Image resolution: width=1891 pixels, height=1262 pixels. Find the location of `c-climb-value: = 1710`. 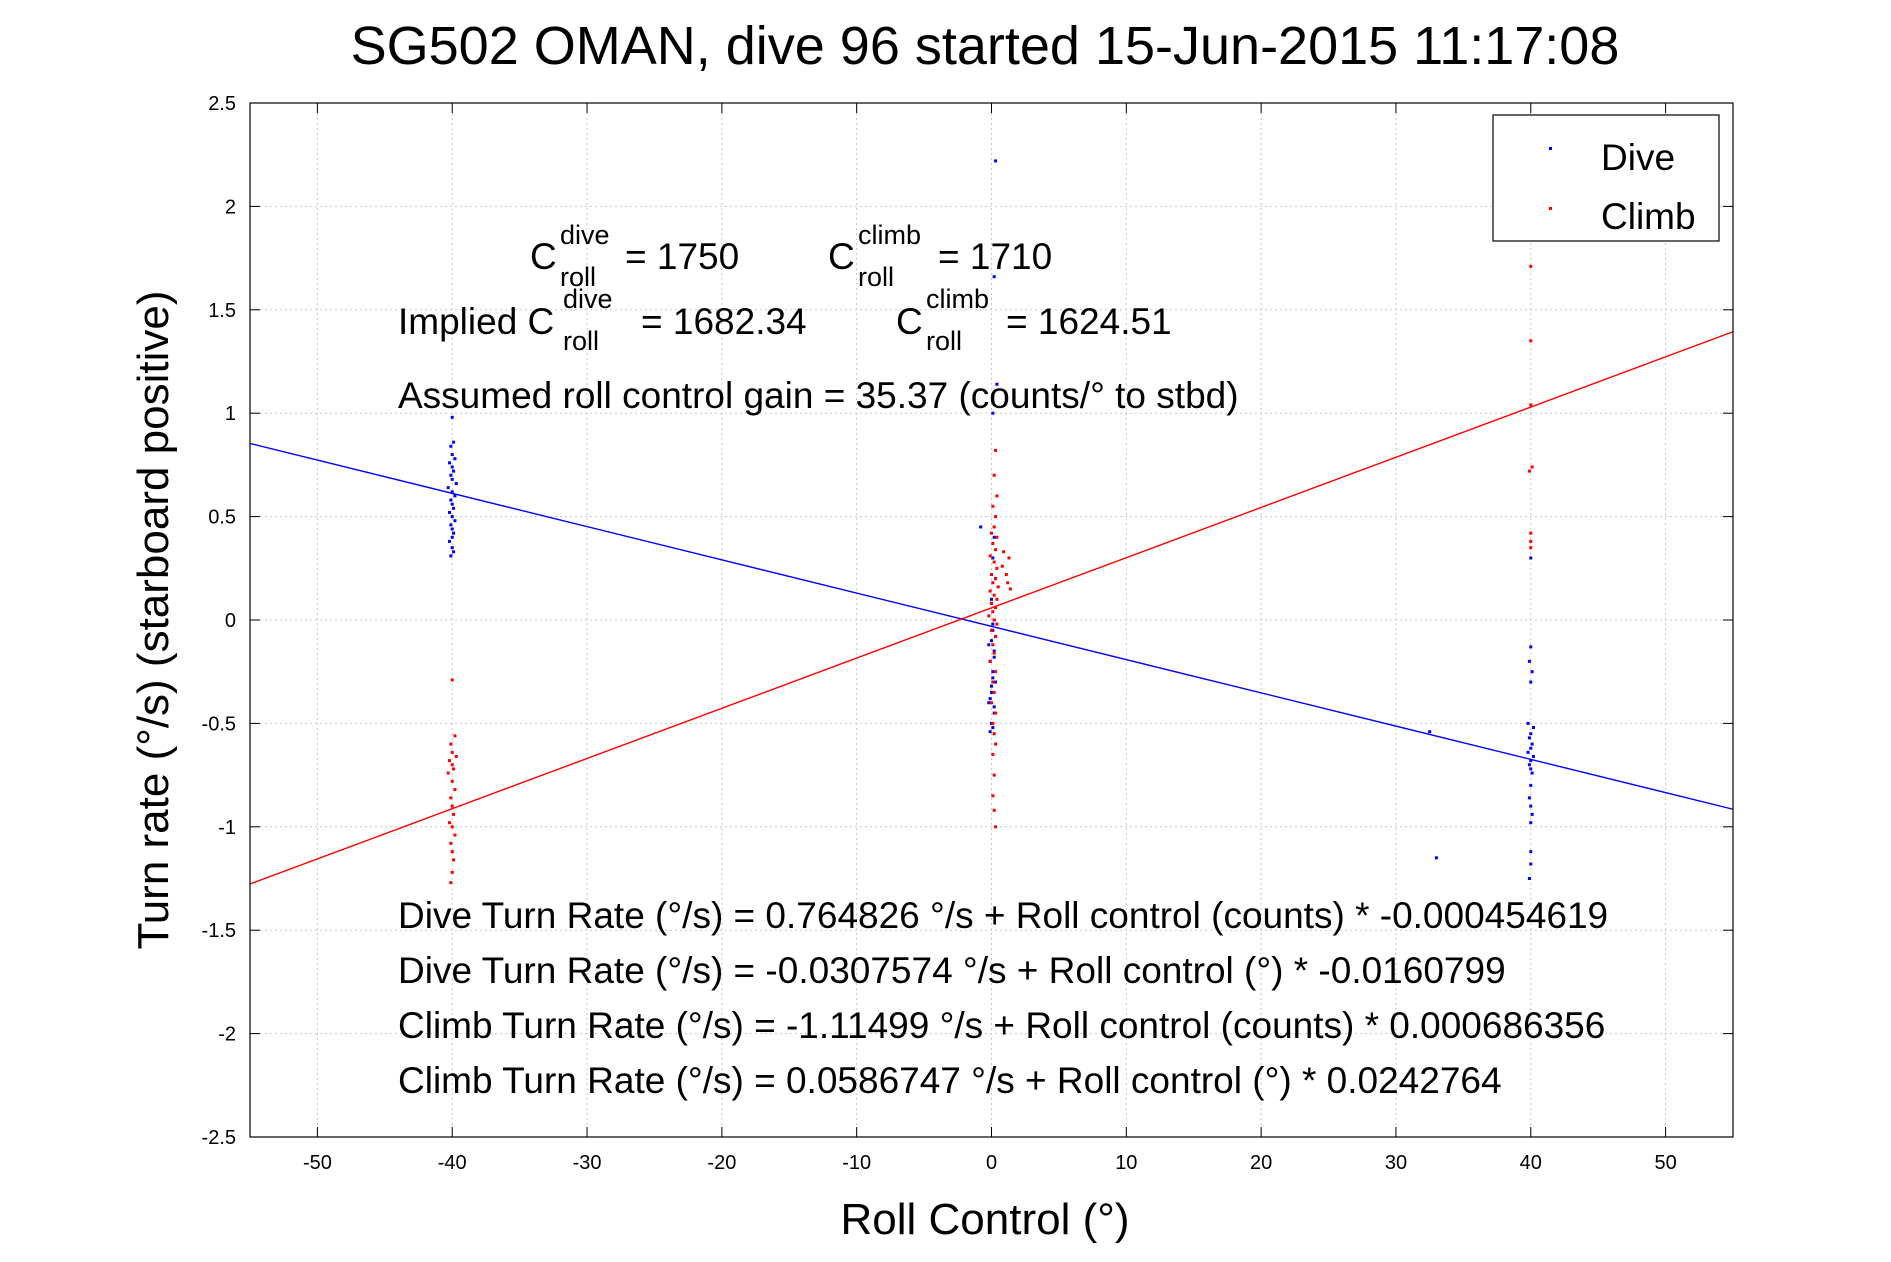

c-climb-value: = 1710 is located at coordinates (995, 256).